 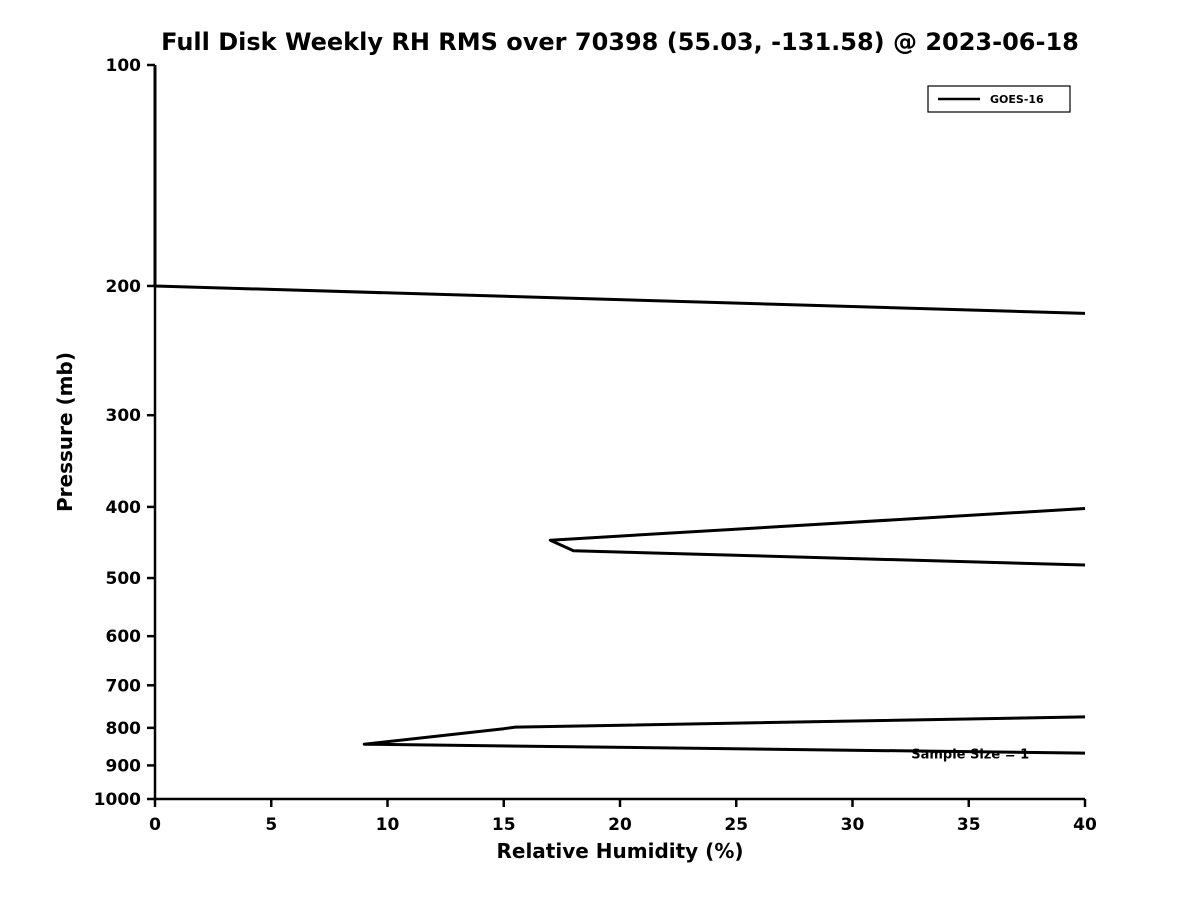 I want to click on x-tick-label: 0, so click(x=155, y=825).